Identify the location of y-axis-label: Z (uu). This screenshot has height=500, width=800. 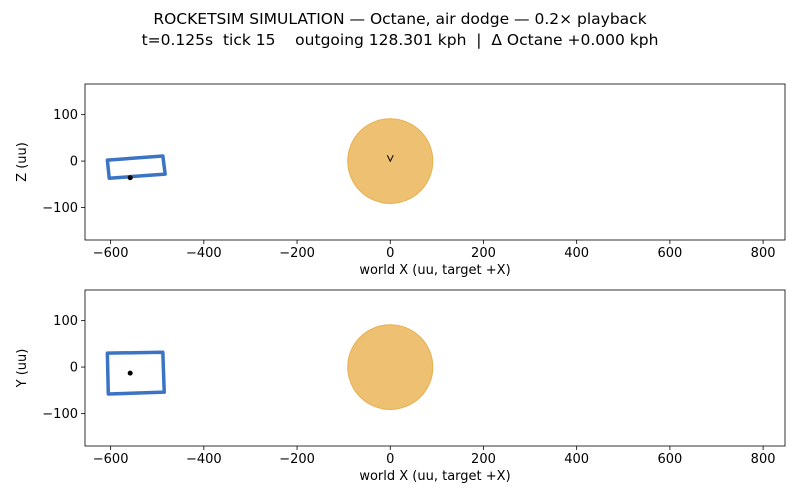
(22, 162).